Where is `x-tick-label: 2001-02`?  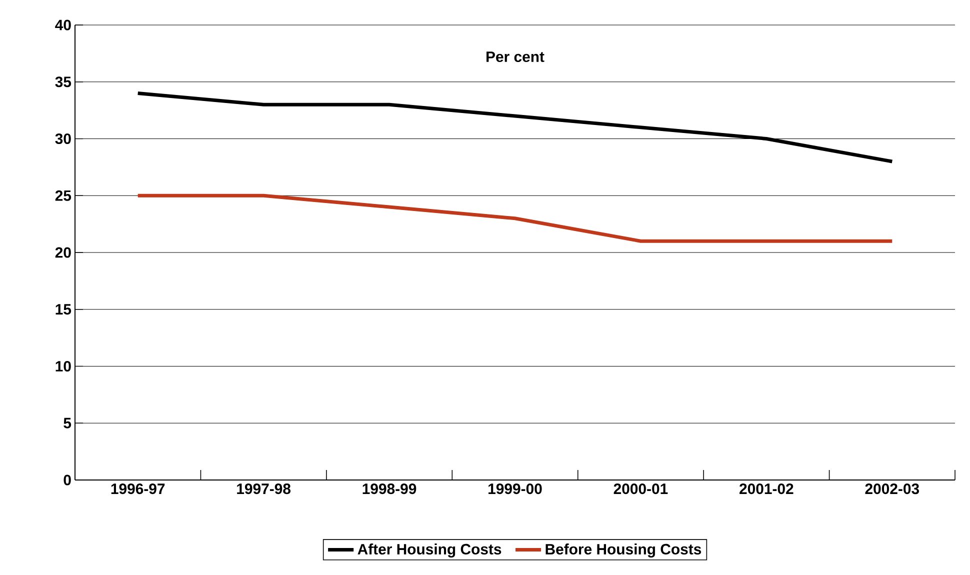
x-tick-label: 2001-02 is located at coordinates (767, 489).